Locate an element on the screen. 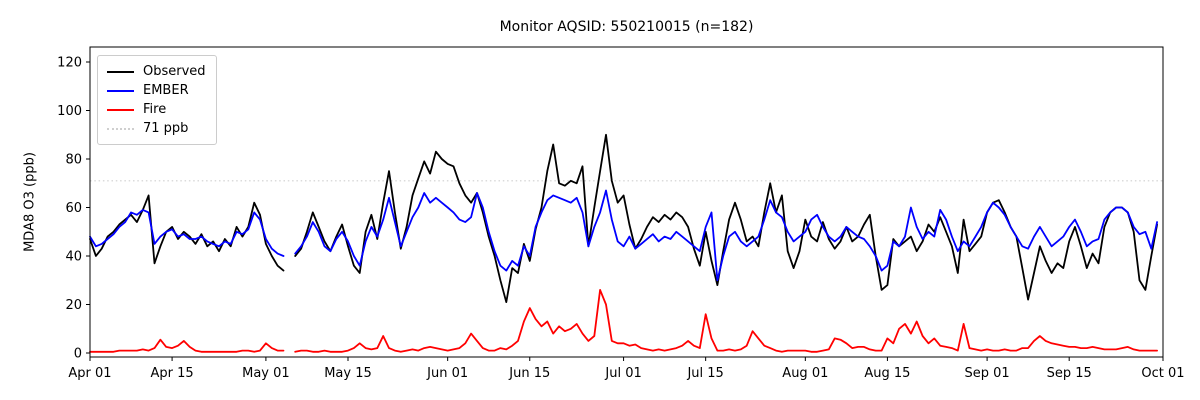 This screenshot has height=400, width=1200. legend-label: 71 ppb is located at coordinates (166, 128).